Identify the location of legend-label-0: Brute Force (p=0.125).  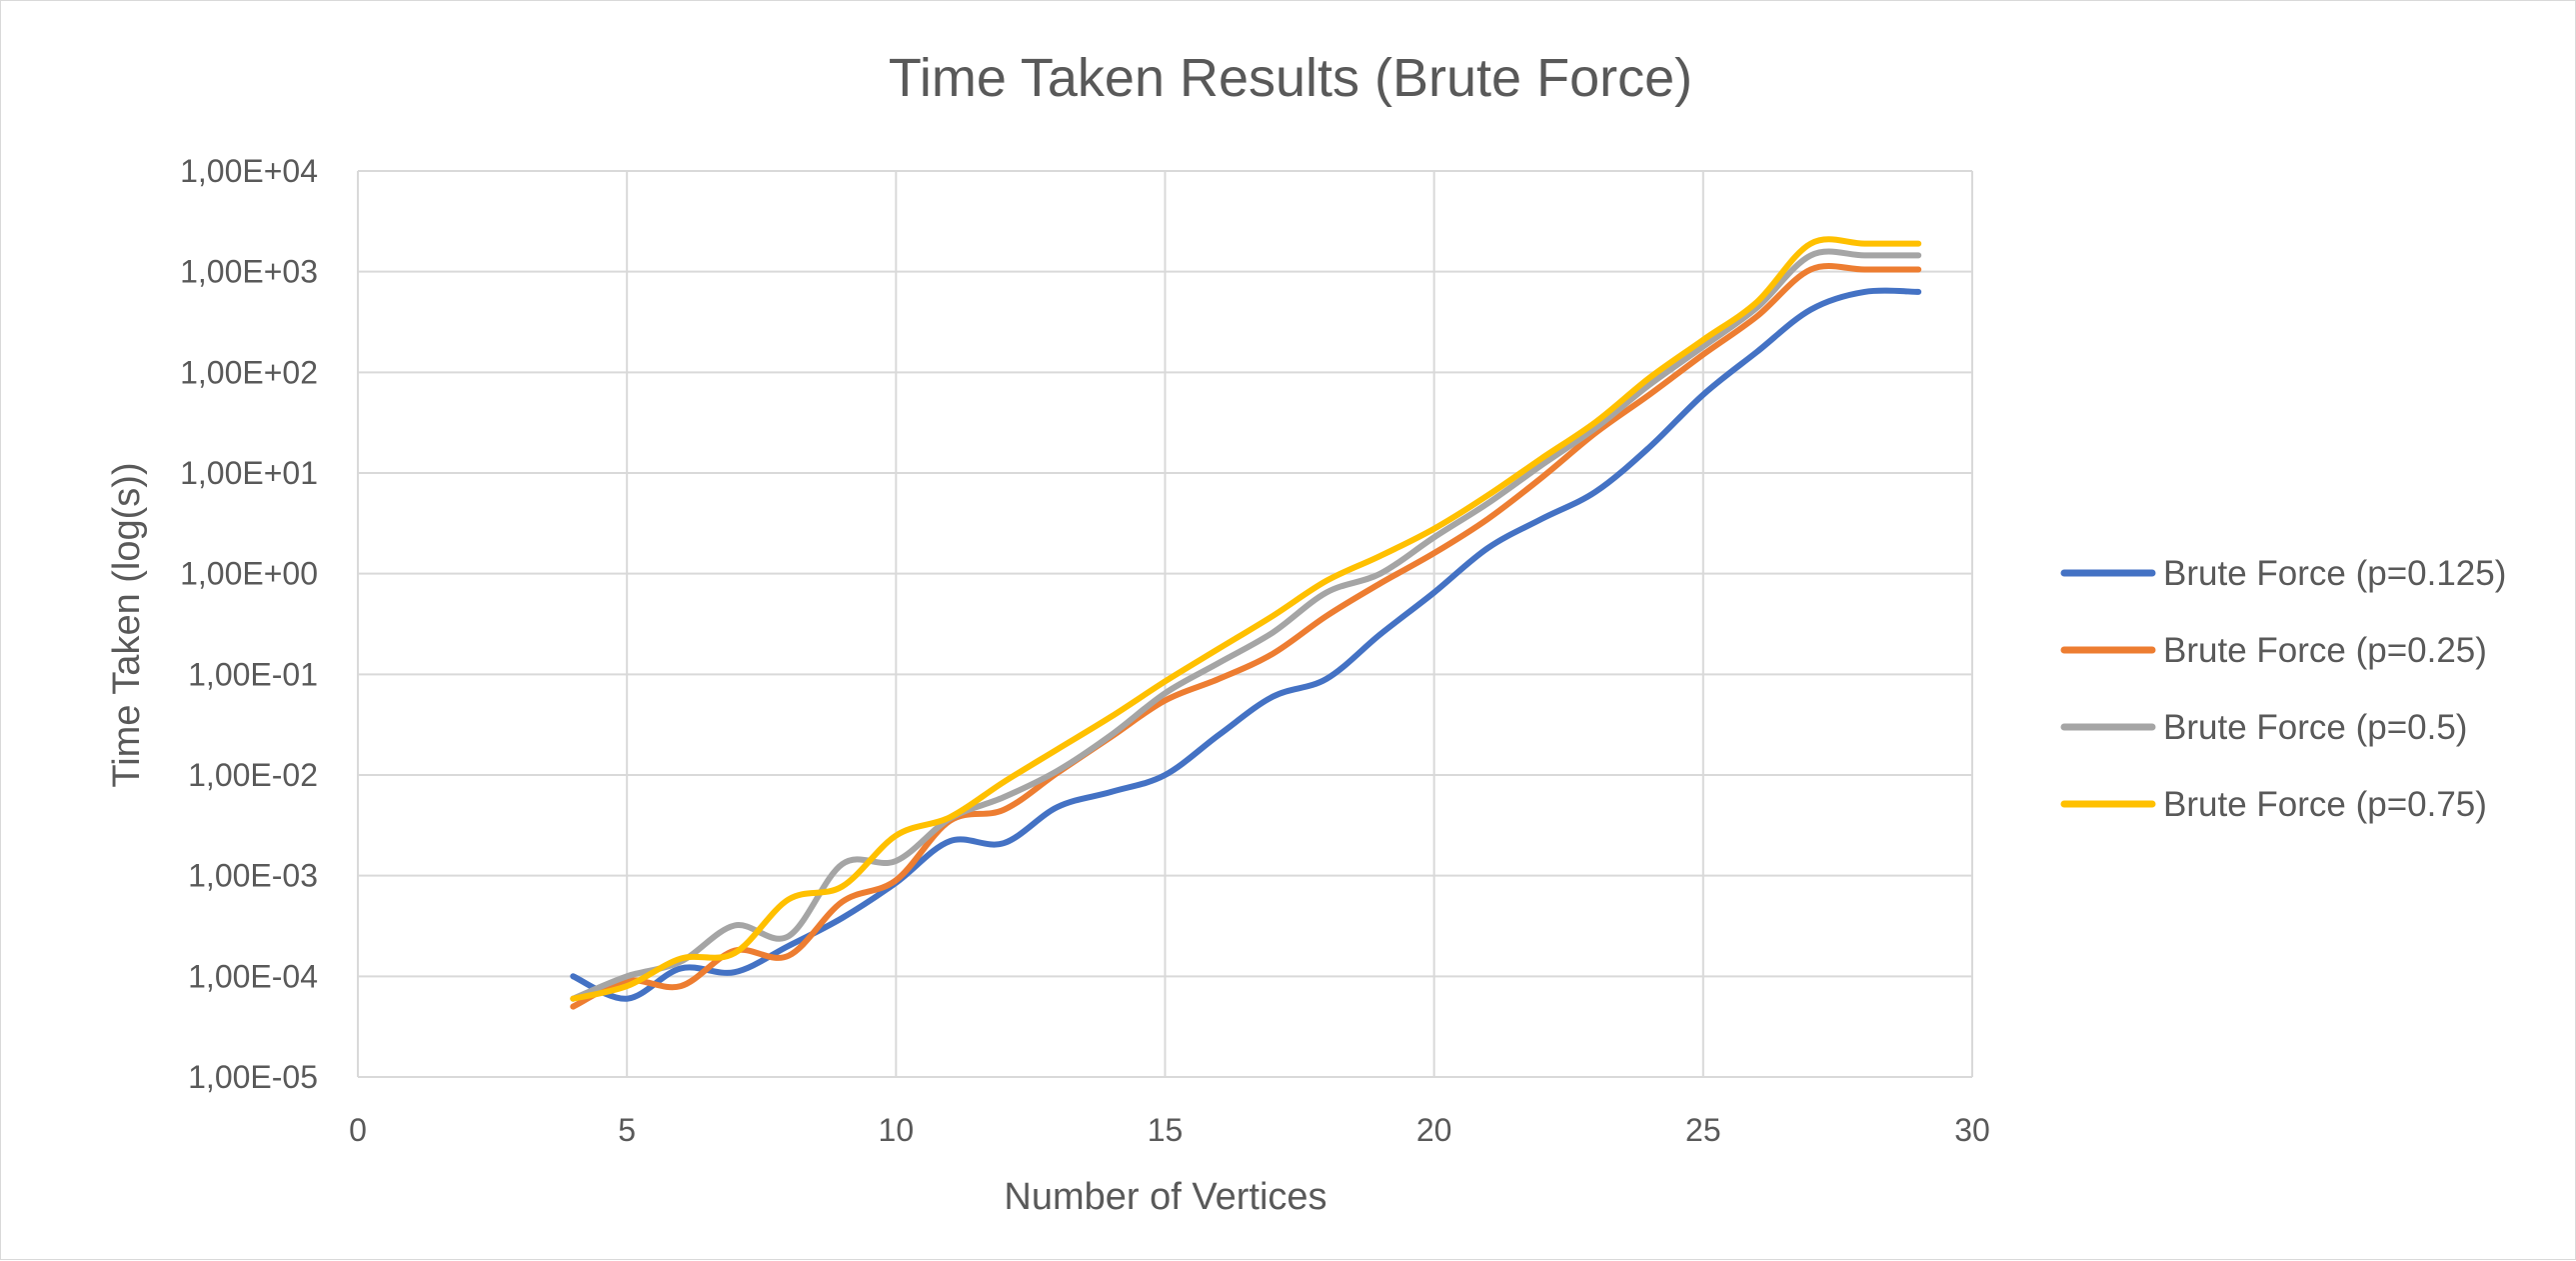
(2335, 573).